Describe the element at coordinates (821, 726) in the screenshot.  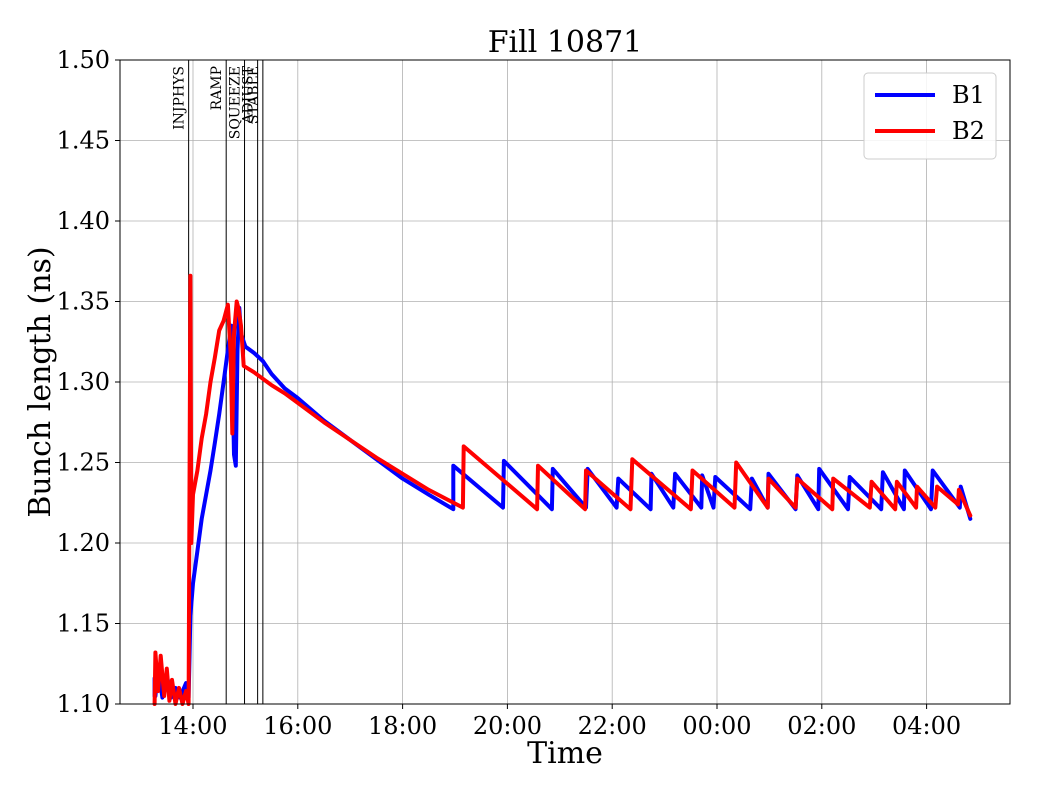
I see `x-tick-label: 02:00` at that location.